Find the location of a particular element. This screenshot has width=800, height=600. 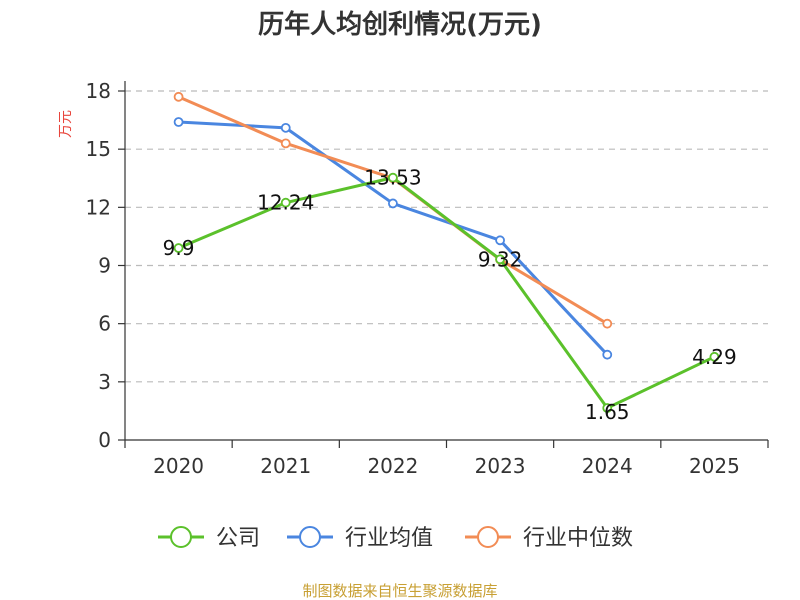

data-label: 9.9 is located at coordinates (179, 248).